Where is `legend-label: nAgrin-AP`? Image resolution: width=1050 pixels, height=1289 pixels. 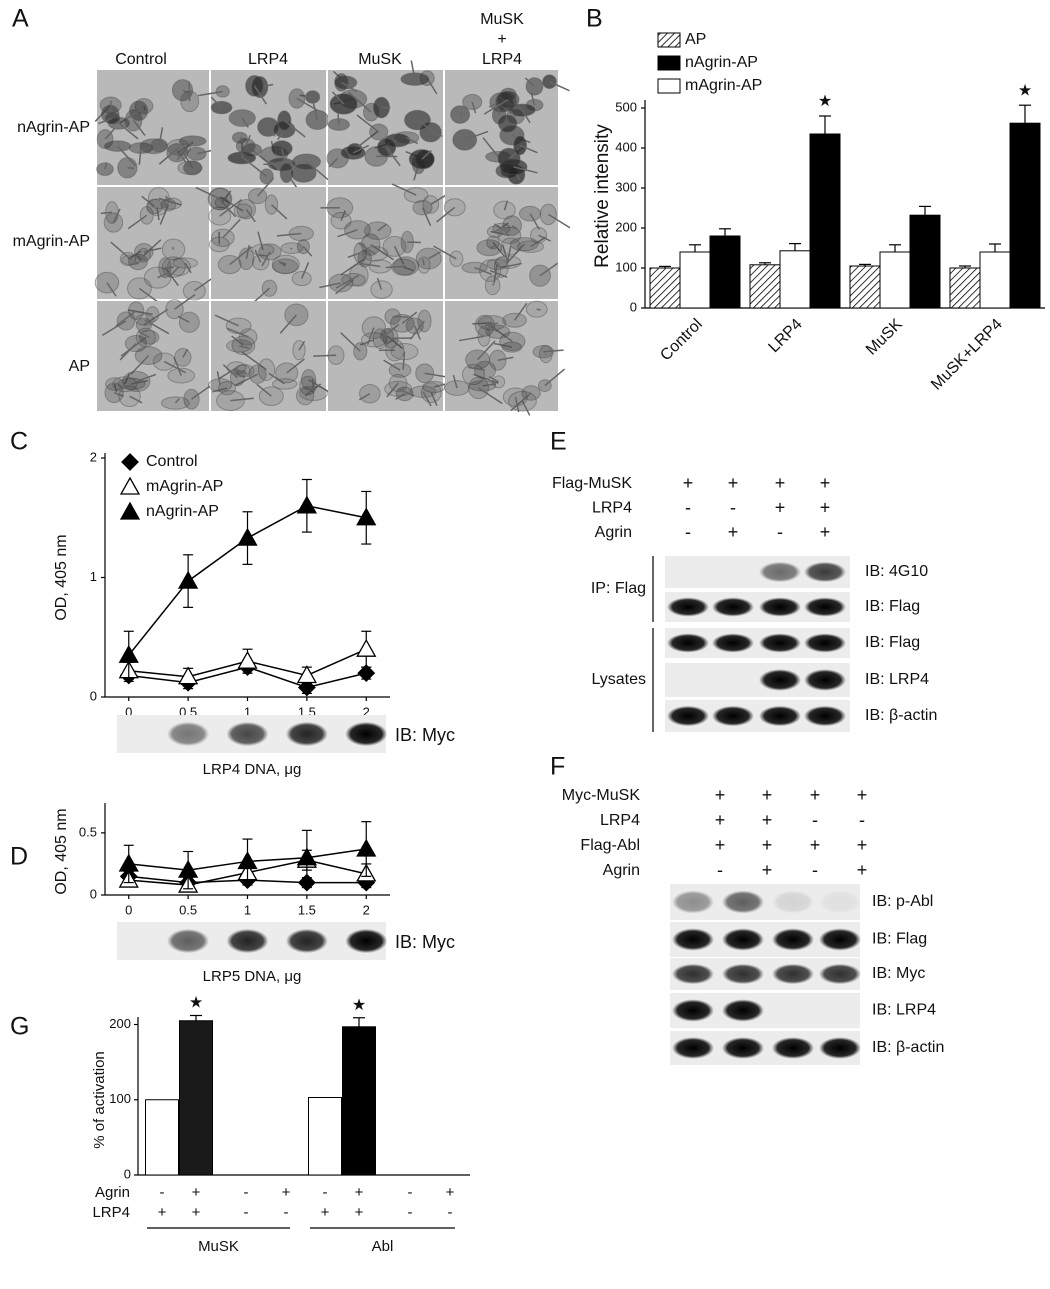 legend-label: nAgrin-AP is located at coordinates (721, 62).